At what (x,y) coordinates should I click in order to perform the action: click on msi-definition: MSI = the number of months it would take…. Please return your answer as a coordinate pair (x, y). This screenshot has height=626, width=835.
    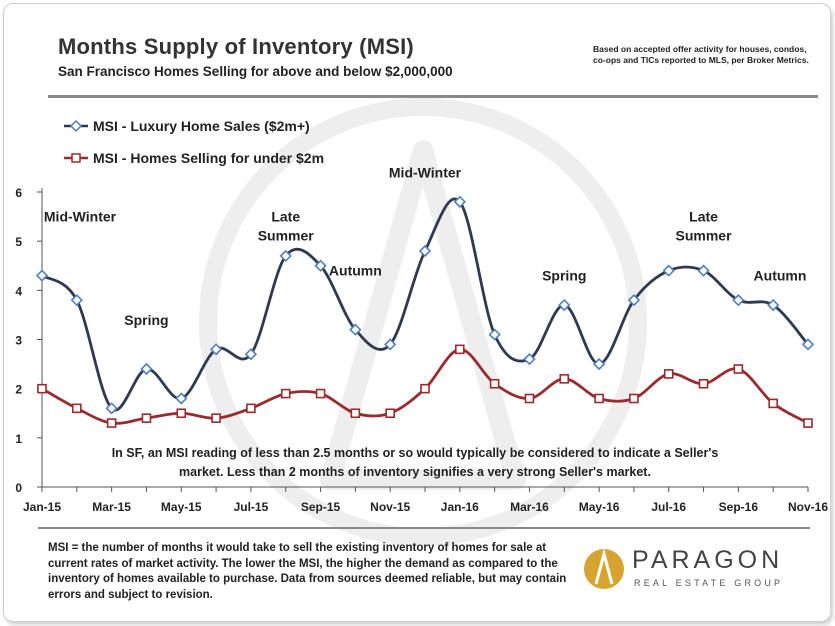
    Looking at the image, I should click on (307, 571).